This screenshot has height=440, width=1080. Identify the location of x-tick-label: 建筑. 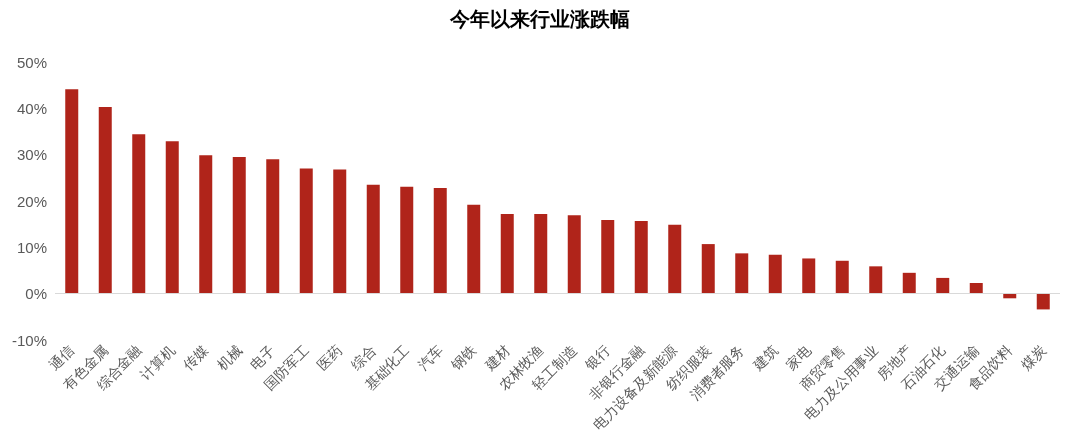
(765, 358).